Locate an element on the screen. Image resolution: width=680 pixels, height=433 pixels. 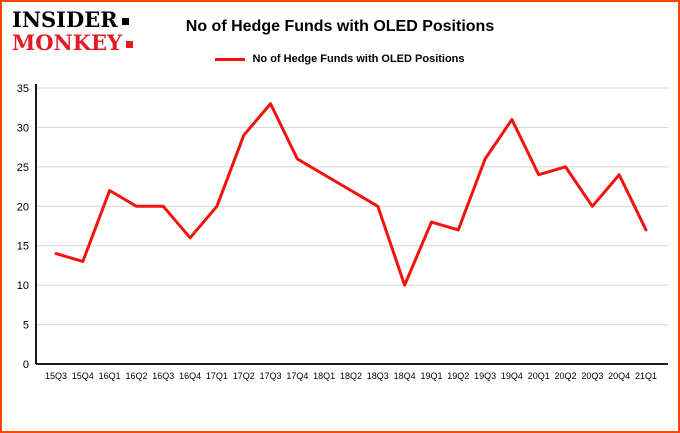
x-tick-label: 20Q3 is located at coordinates (592, 376).